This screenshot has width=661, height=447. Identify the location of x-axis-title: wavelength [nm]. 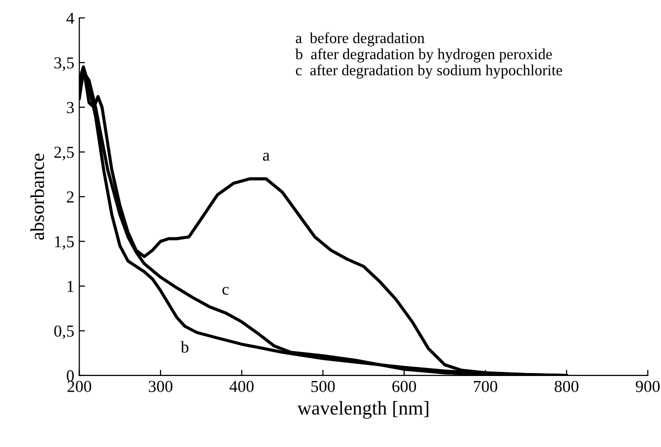
(362, 410).